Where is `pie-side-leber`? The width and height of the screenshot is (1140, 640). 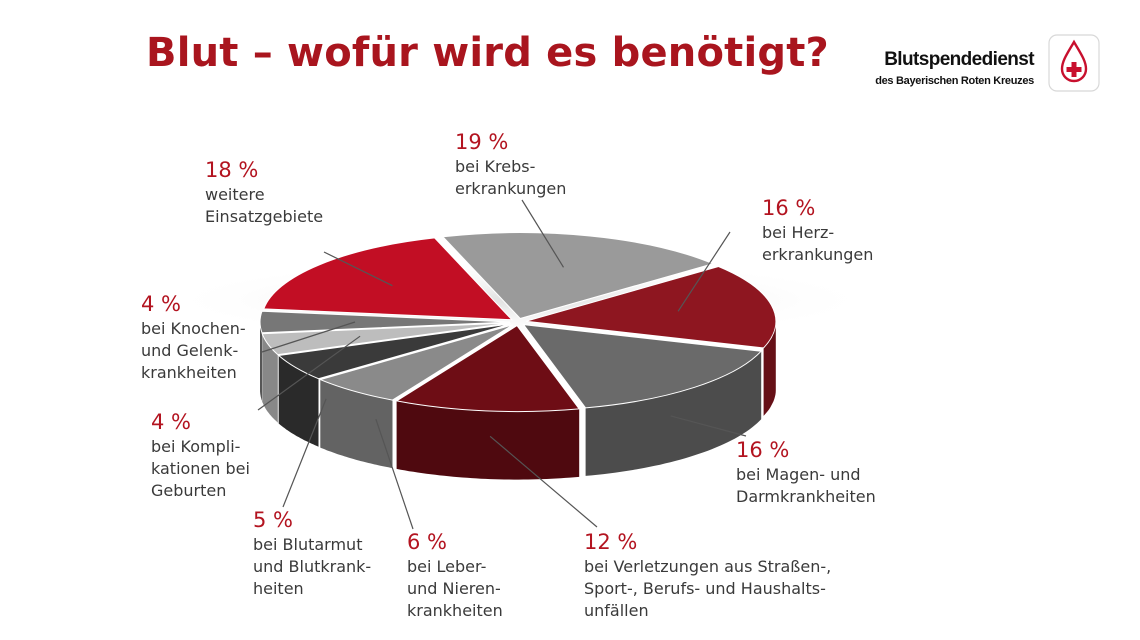 pie-side-leber is located at coordinates (356, 424).